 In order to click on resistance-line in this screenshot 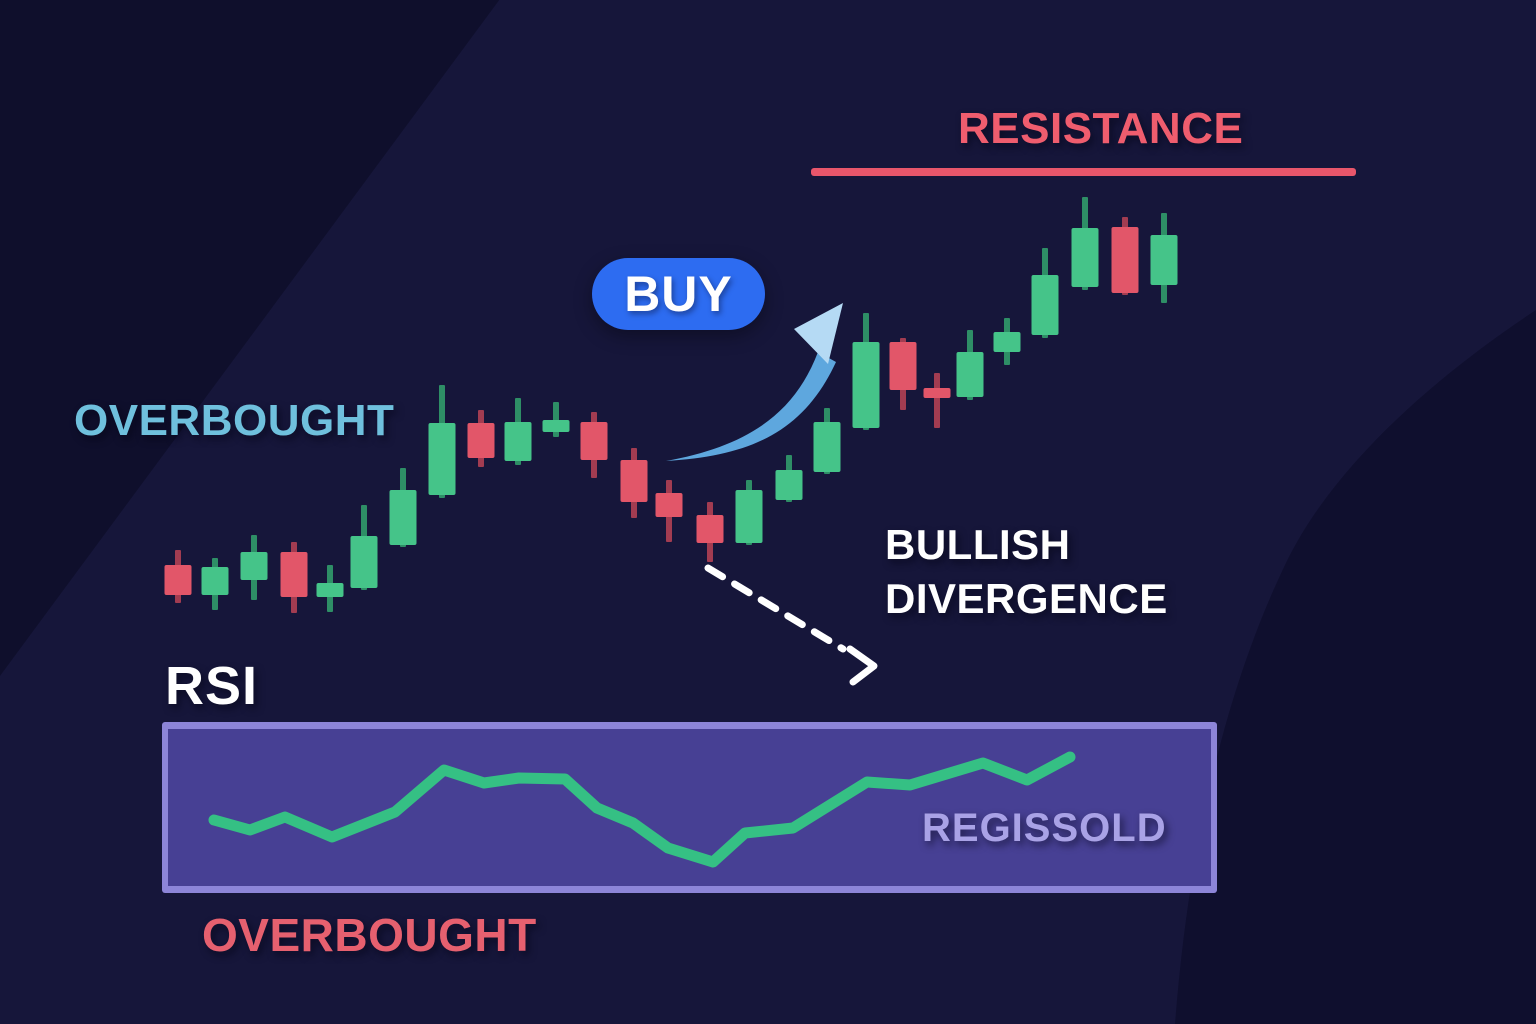, I will do `click(1083, 172)`.